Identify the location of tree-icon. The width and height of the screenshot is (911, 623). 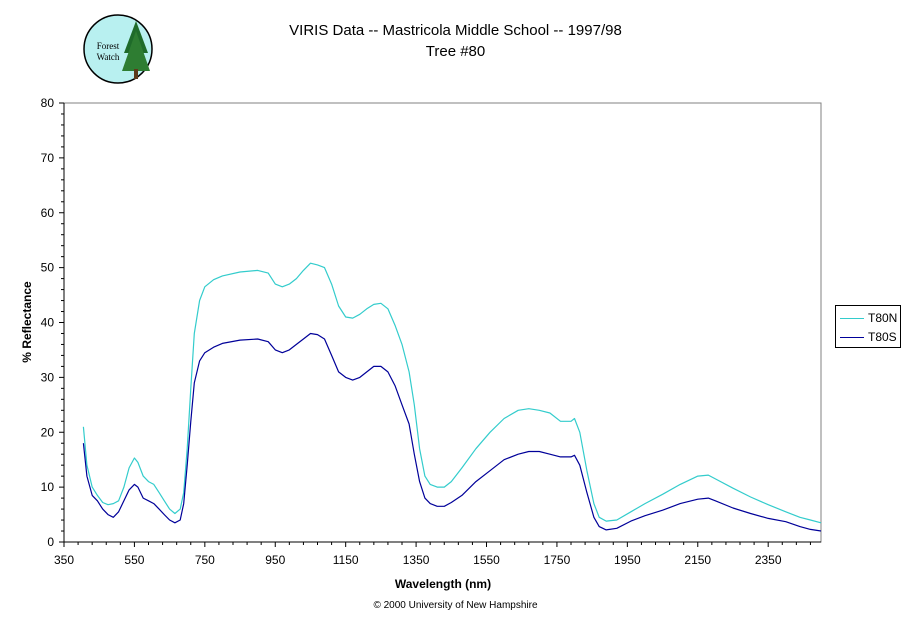
(136, 50).